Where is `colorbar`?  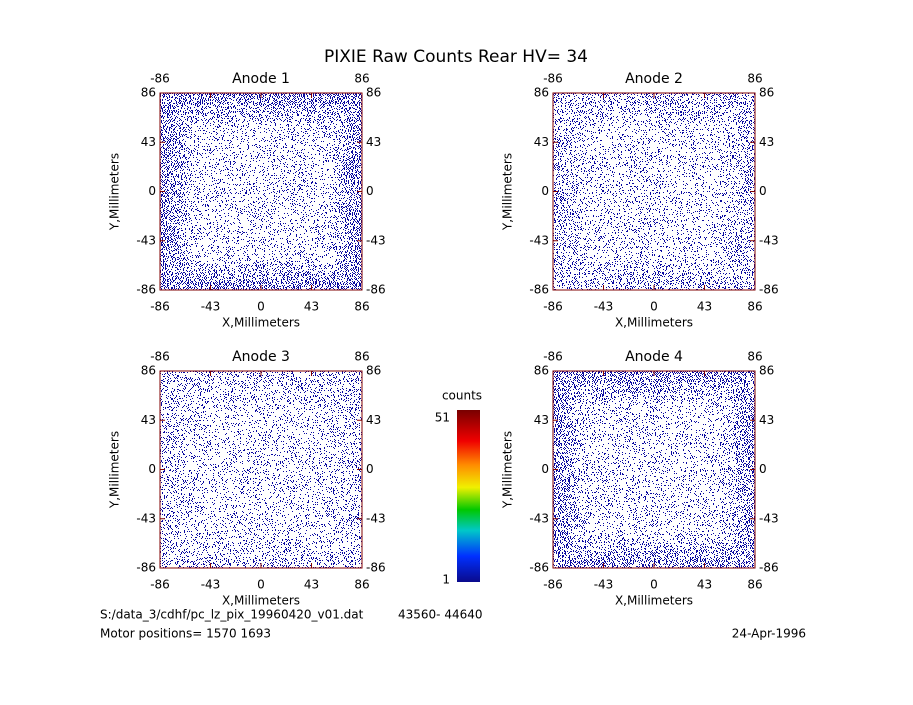 colorbar is located at coordinates (468, 496).